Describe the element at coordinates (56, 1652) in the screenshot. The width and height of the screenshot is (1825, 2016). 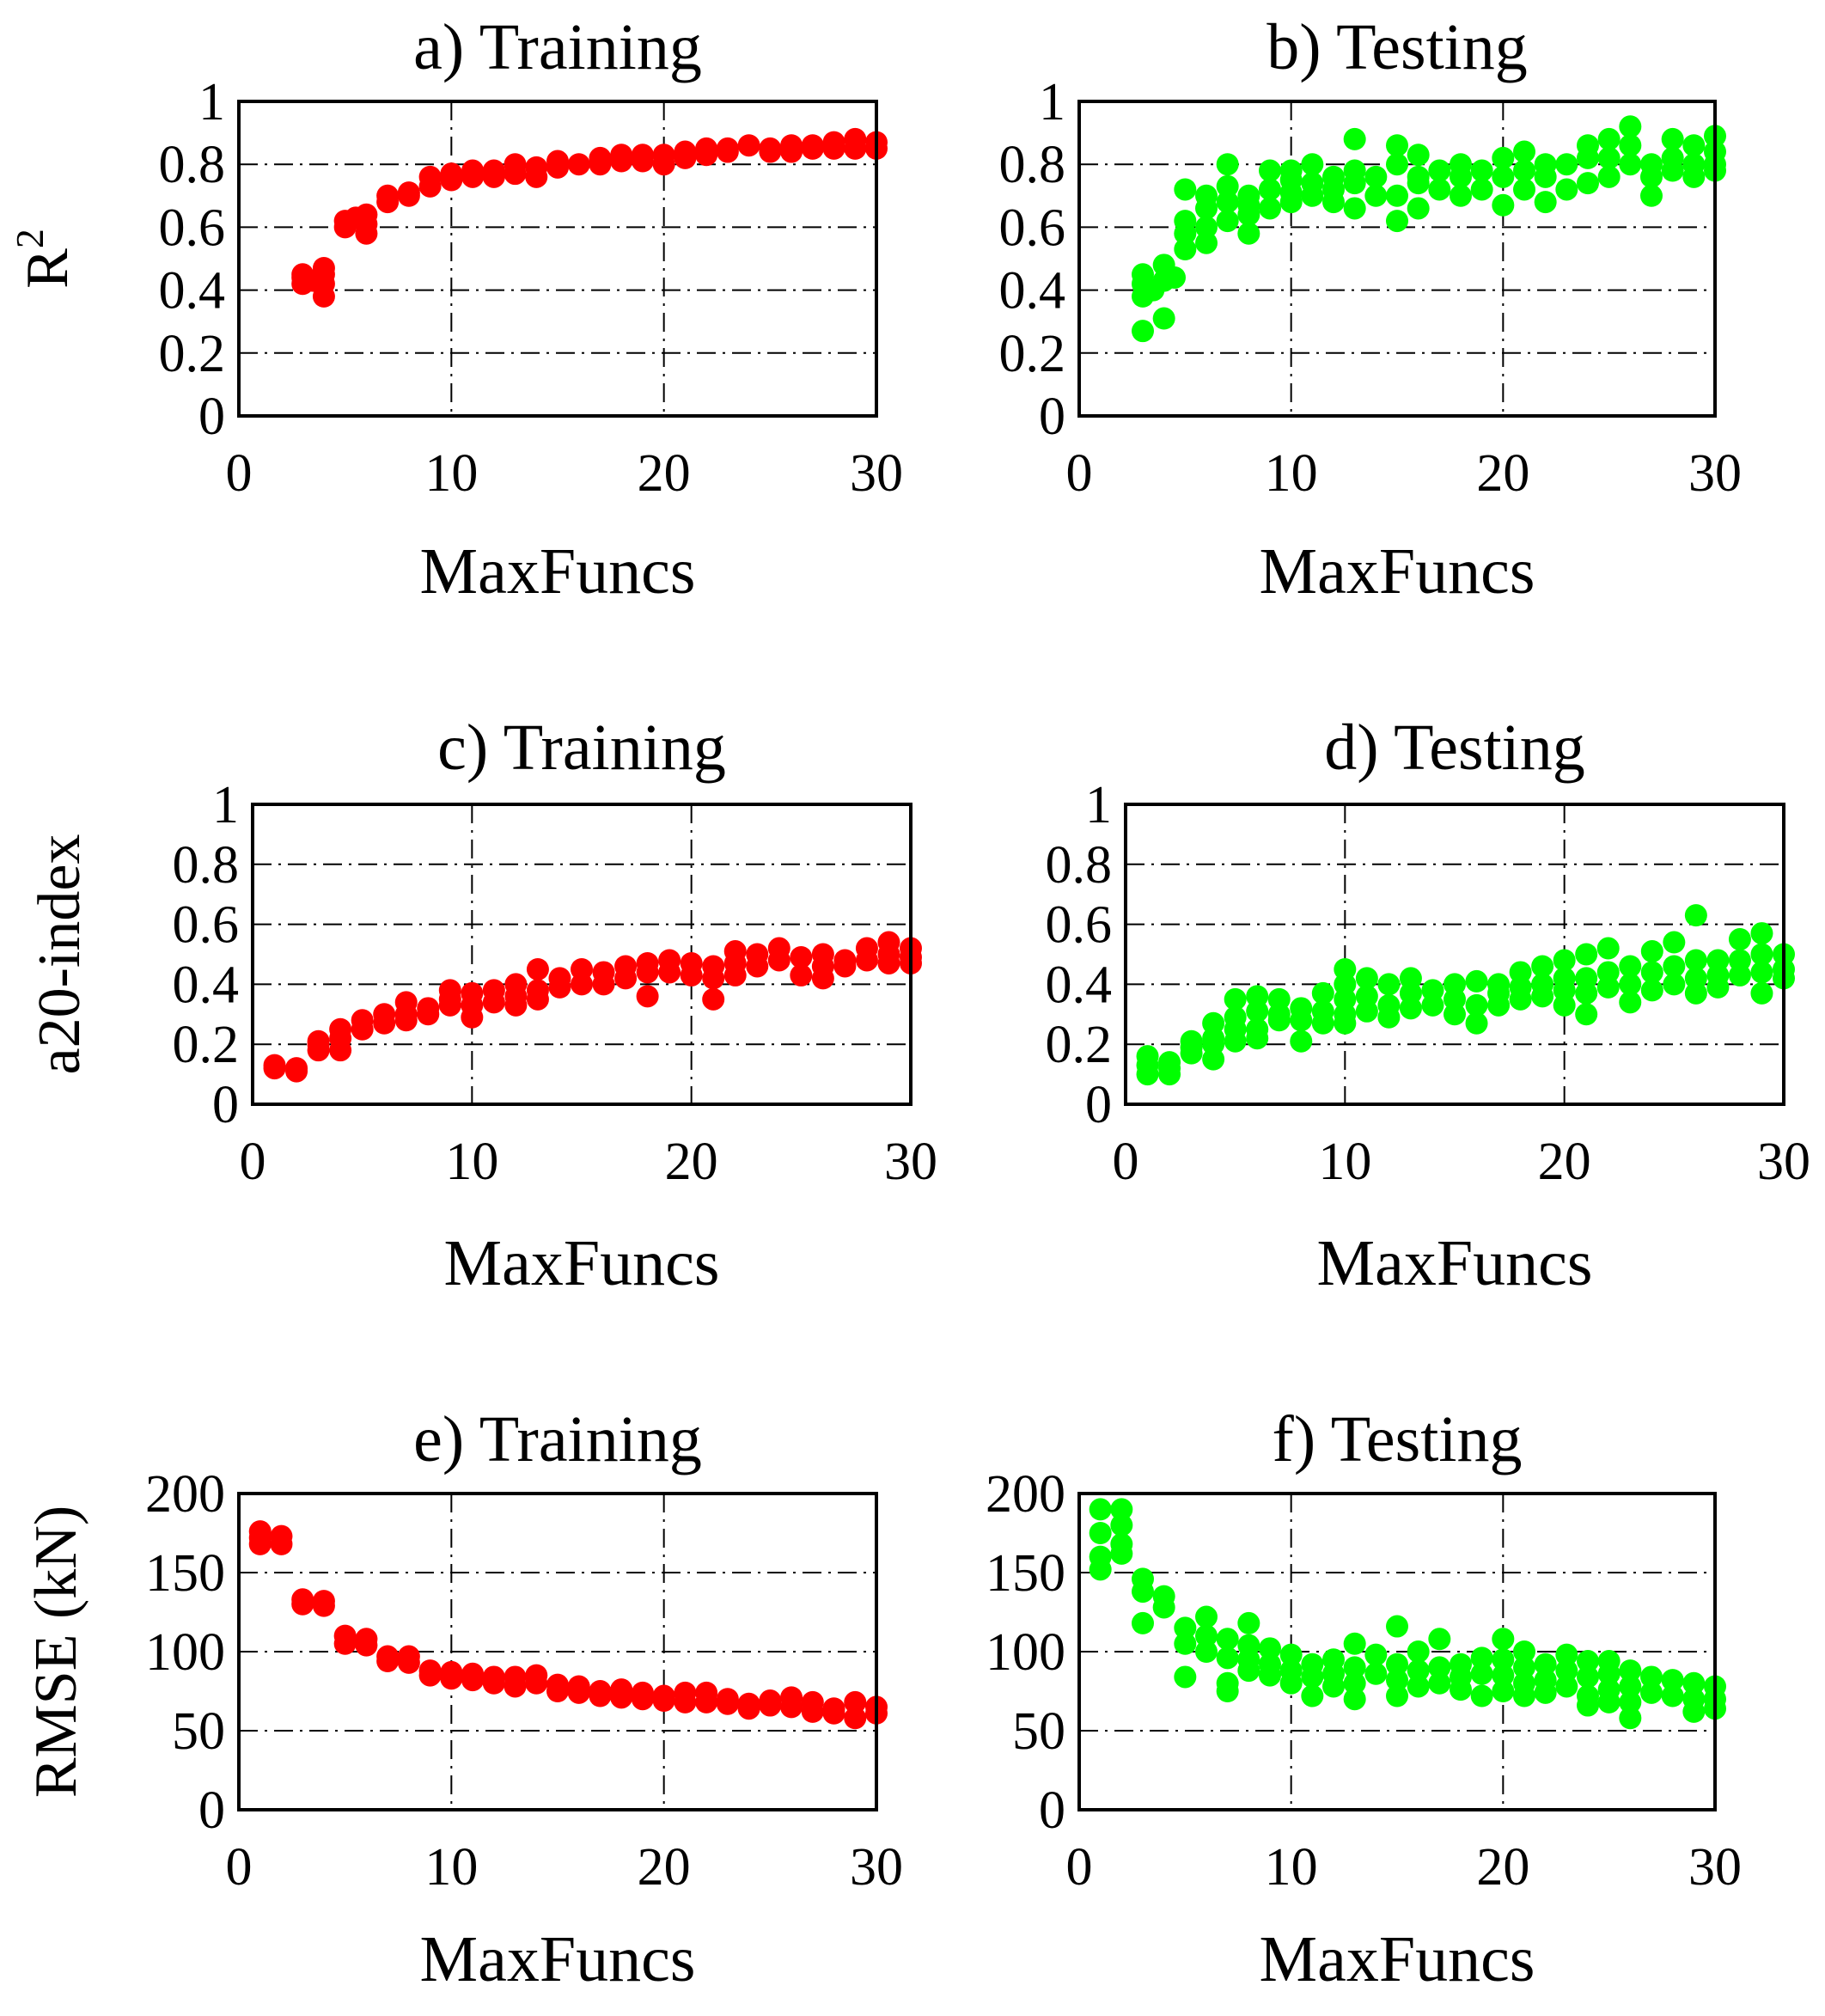
I see `y-axis-label: RMSE (kN)` at that location.